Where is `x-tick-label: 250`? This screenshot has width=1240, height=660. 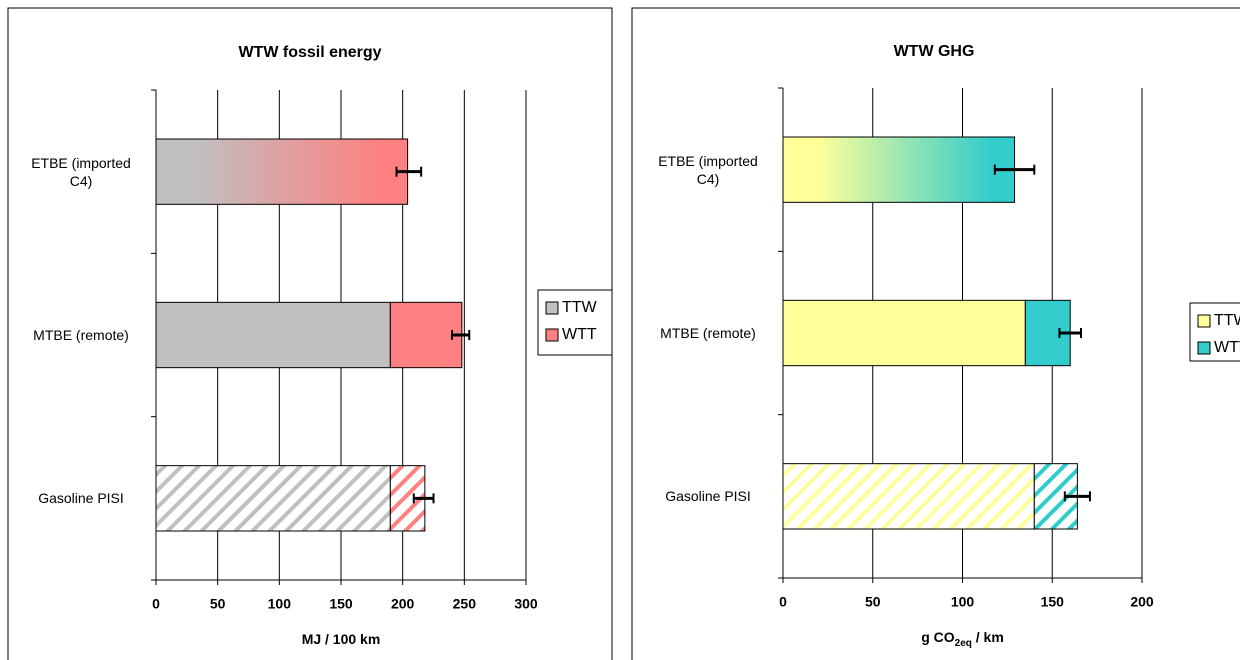 x-tick-label: 250 is located at coordinates (465, 604).